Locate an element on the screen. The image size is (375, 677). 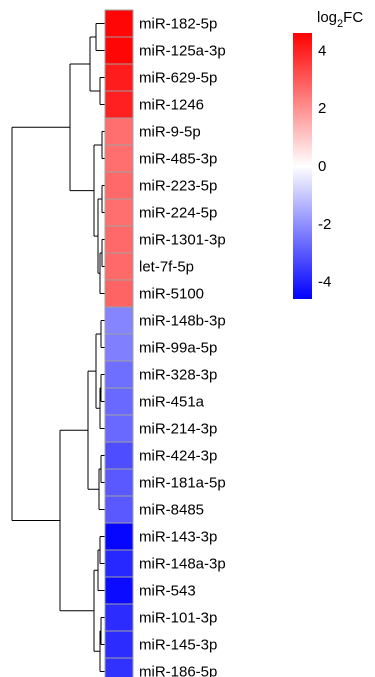
colorbar-ticks: 4 2 0 -2 -4 is located at coordinates (321, 166).